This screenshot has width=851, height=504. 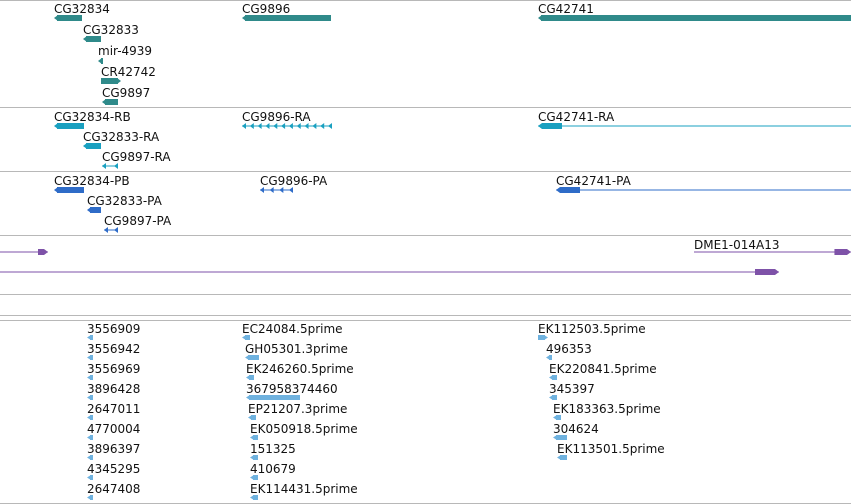 What do you see at coordinates (292, 389) in the screenshot?
I see `est-label-367958374460: 367958374460` at bounding box center [292, 389].